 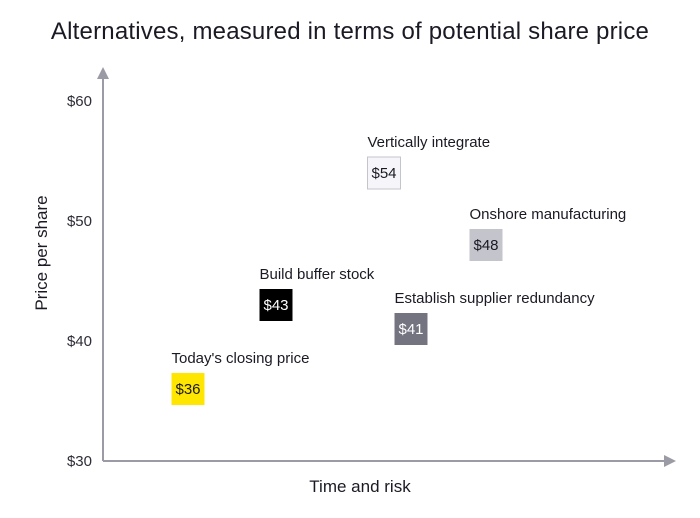 I want to click on data-point: $48 Onshore manufacturing, so click(x=548, y=233).